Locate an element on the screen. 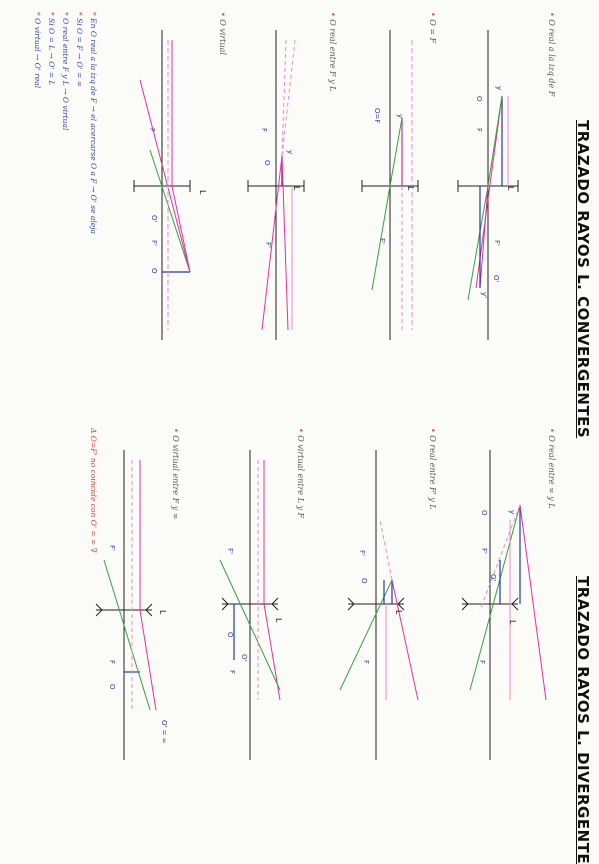 Image resolution: width=599 pixels, height=864 pixels. diagram-conv-2: L y O=F F' is located at coordinates (390, 185).